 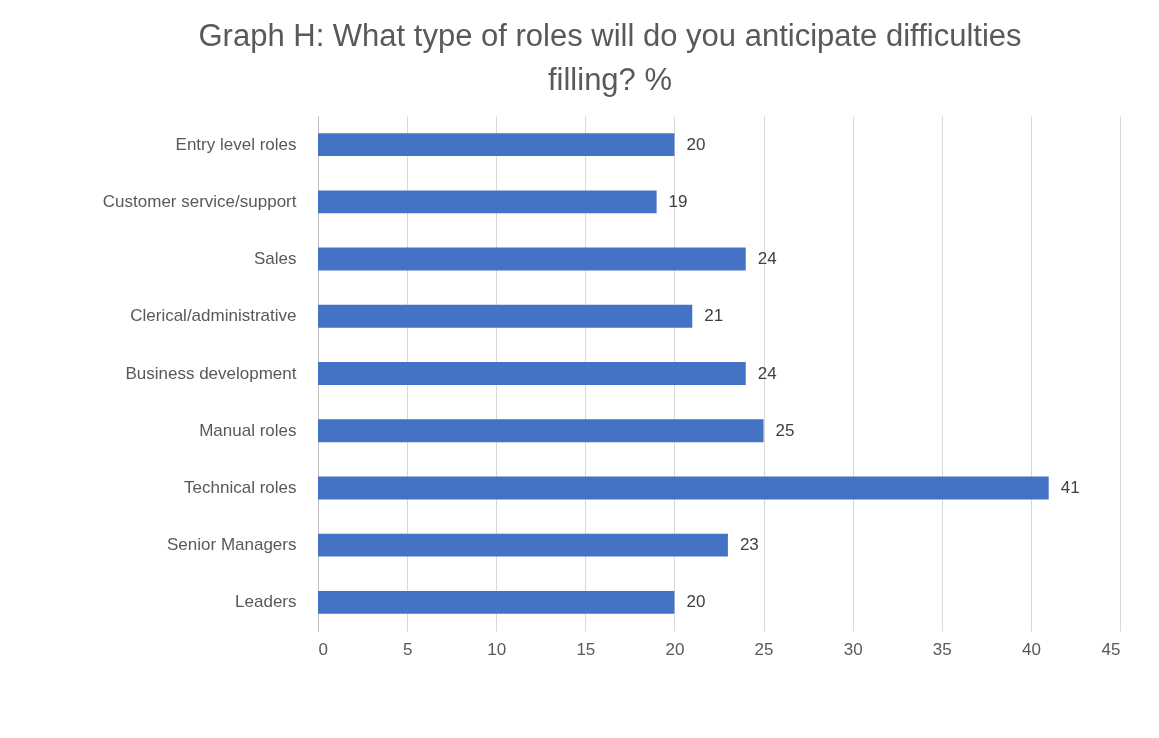 I want to click on x-tick-label: 45, so click(x=1111, y=649).